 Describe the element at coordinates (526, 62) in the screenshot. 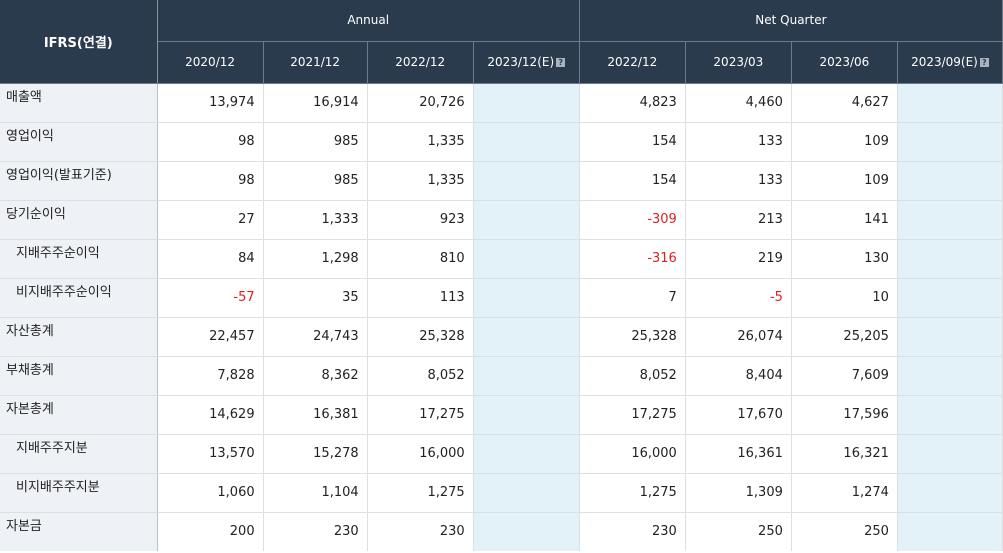

I see `period-header-estimate: 2023/12(E)?` at that location.